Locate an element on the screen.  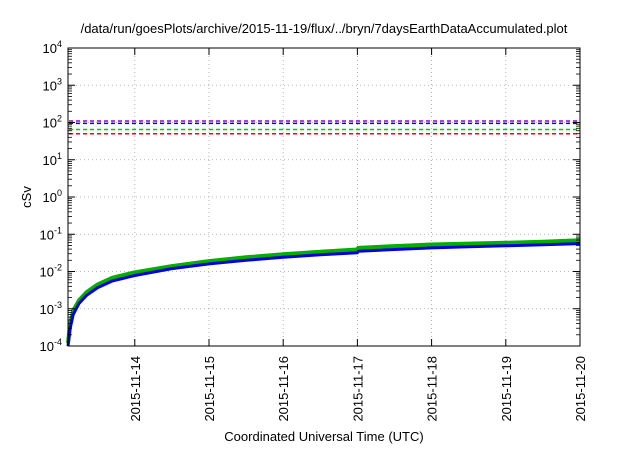
y-tick-label: 10⁻³ is located at coordinates (51, 308).